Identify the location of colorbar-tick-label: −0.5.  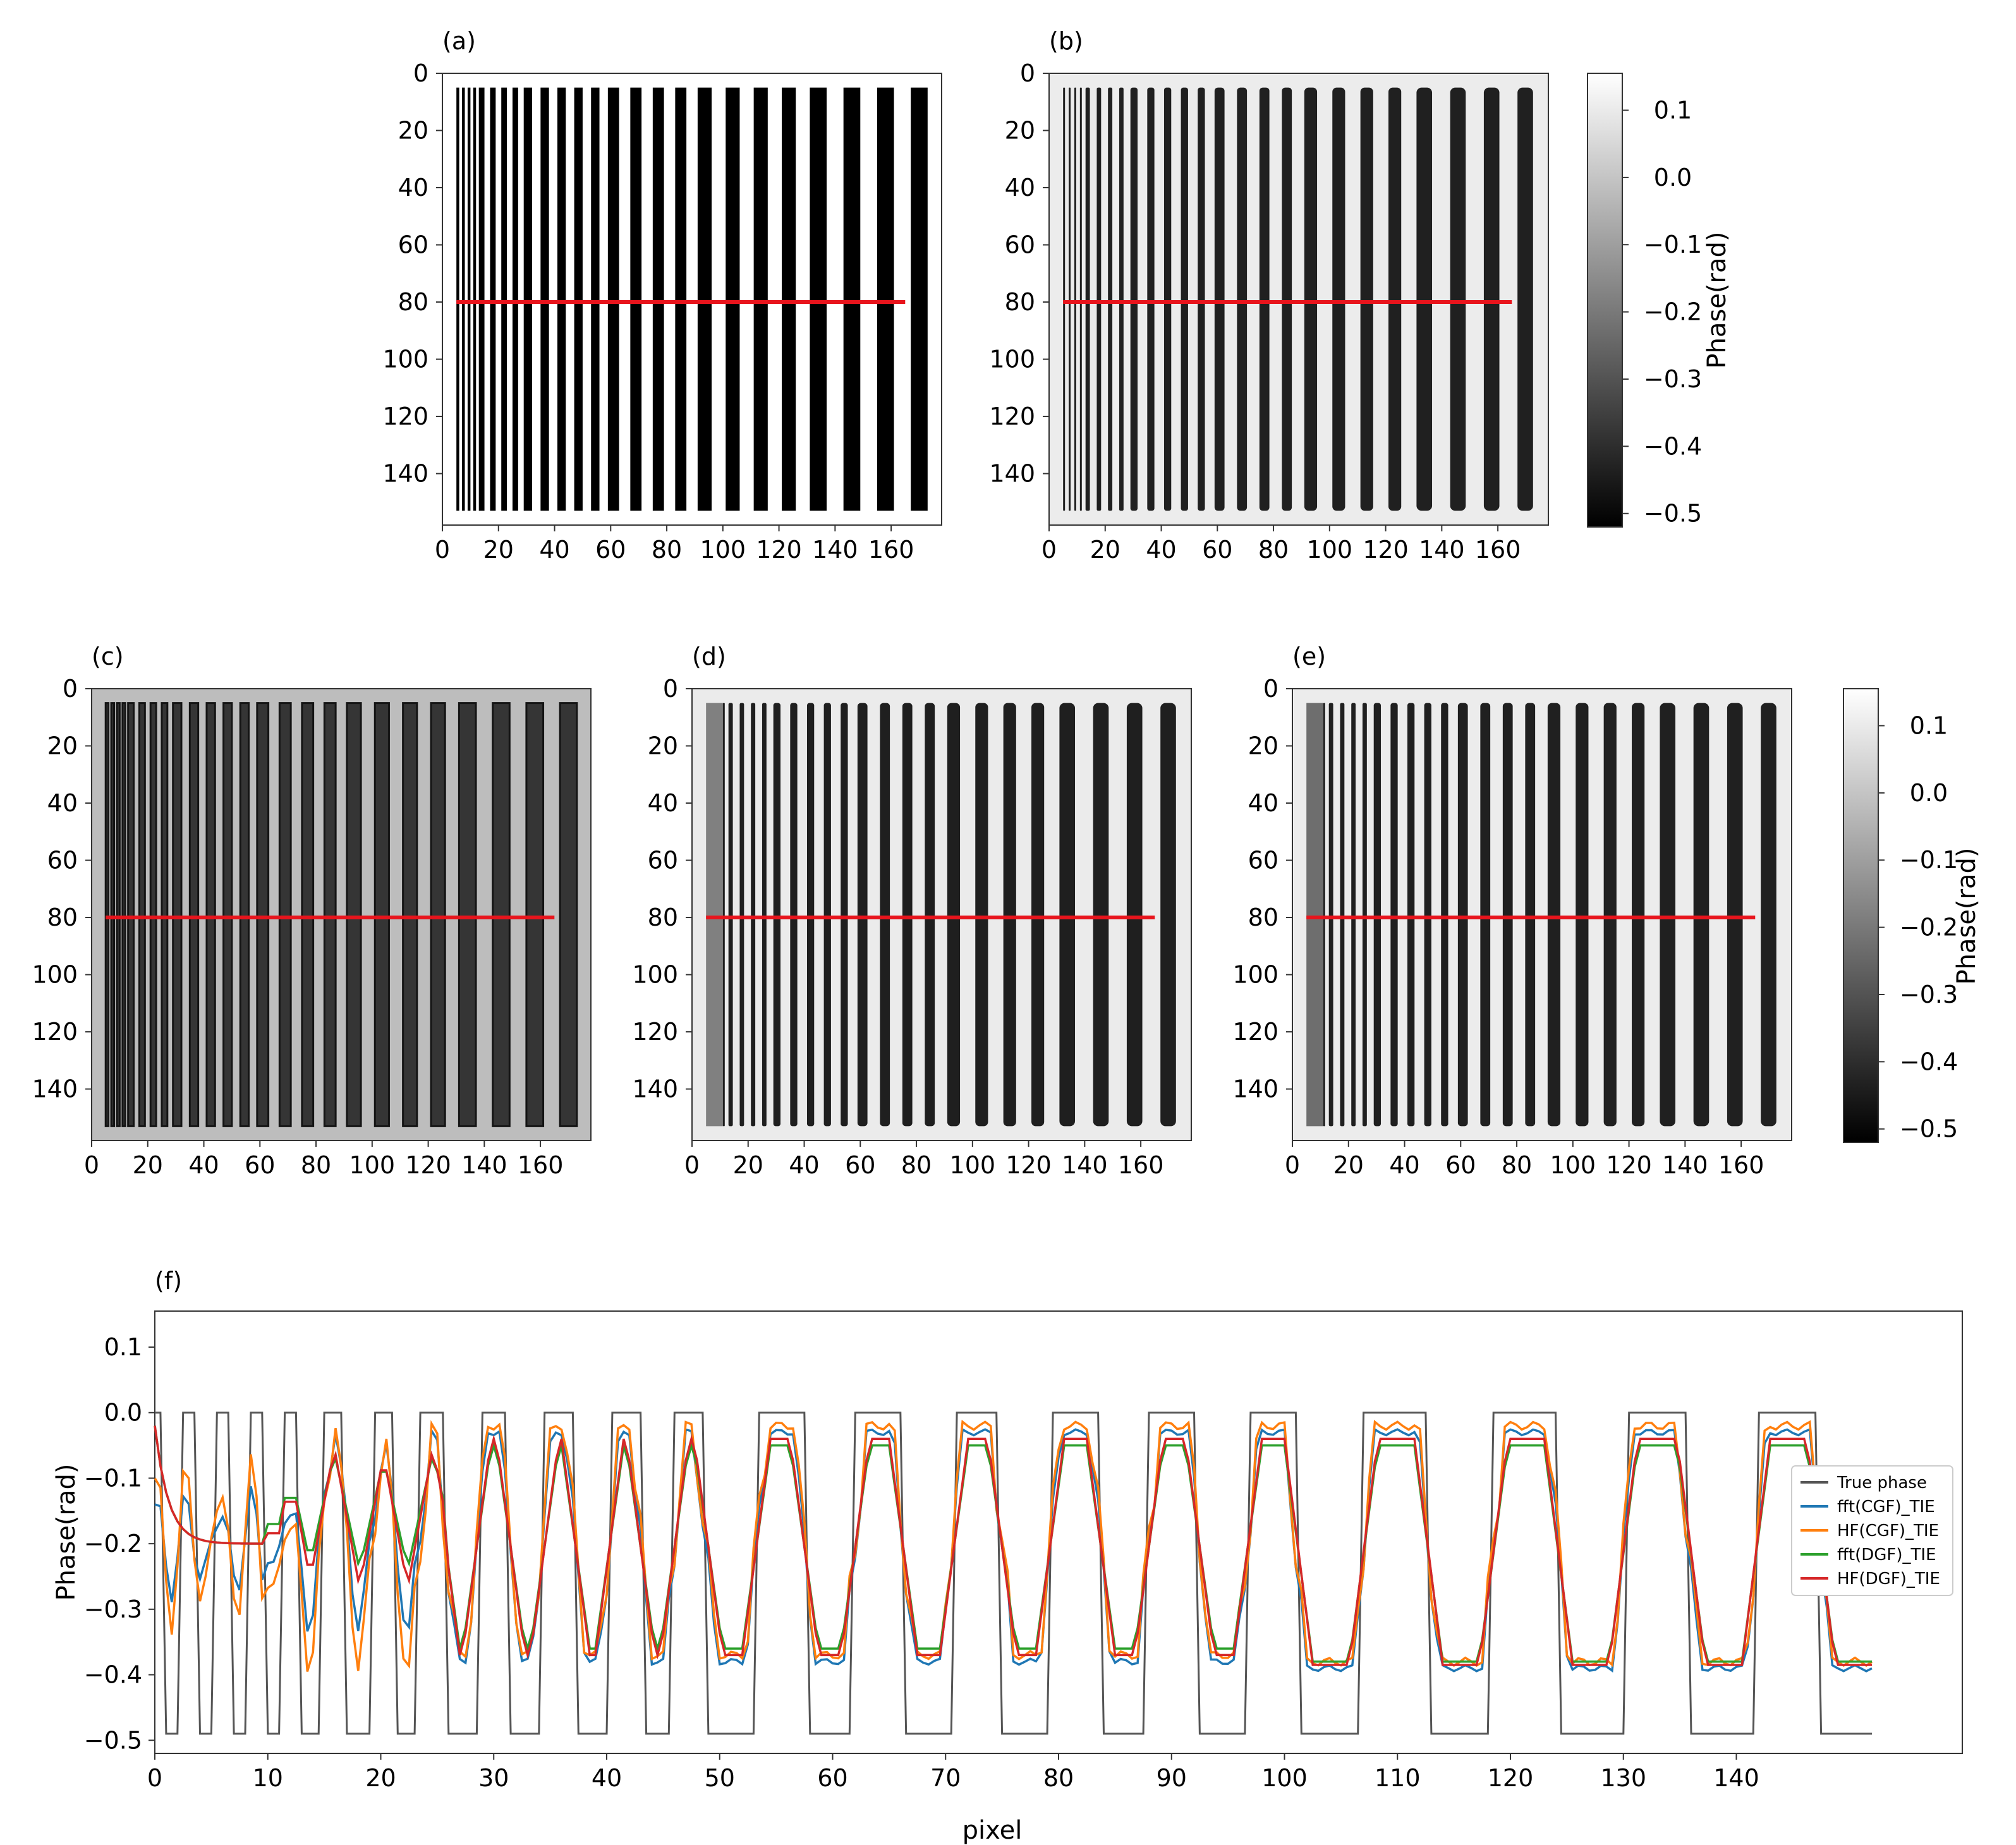
(1673, 514).